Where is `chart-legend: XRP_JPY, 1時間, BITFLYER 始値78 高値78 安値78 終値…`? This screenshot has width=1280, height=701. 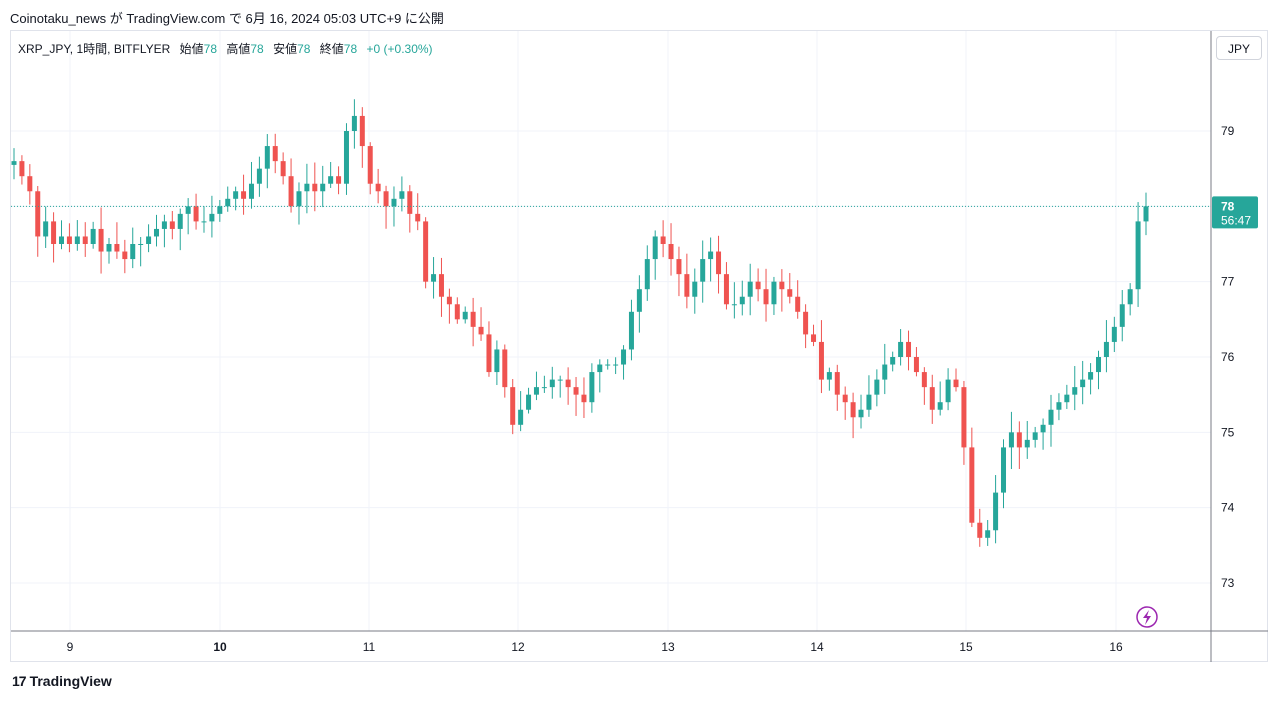 chart-legend: XRP_JPY, 1時間, BITFLYER 始値78 高値78 安値78 終値… is located at coordinates (225, 48).